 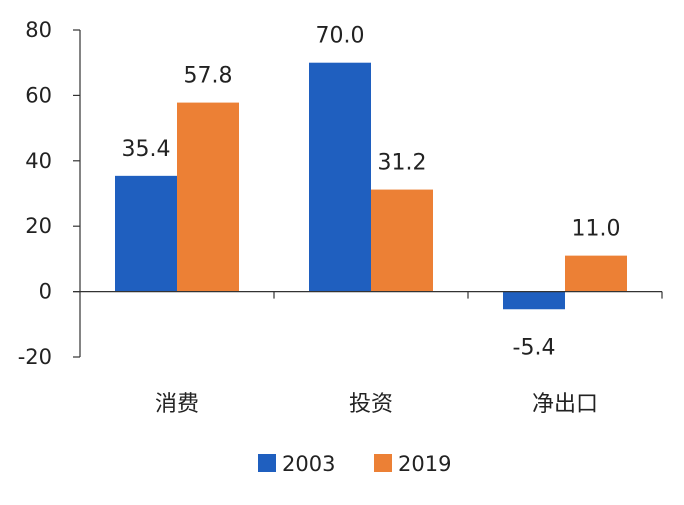 What do you see at coordinates (371, 404) in the screenshot?
I see `category-label: 投资` at bounding box center [371, 404].